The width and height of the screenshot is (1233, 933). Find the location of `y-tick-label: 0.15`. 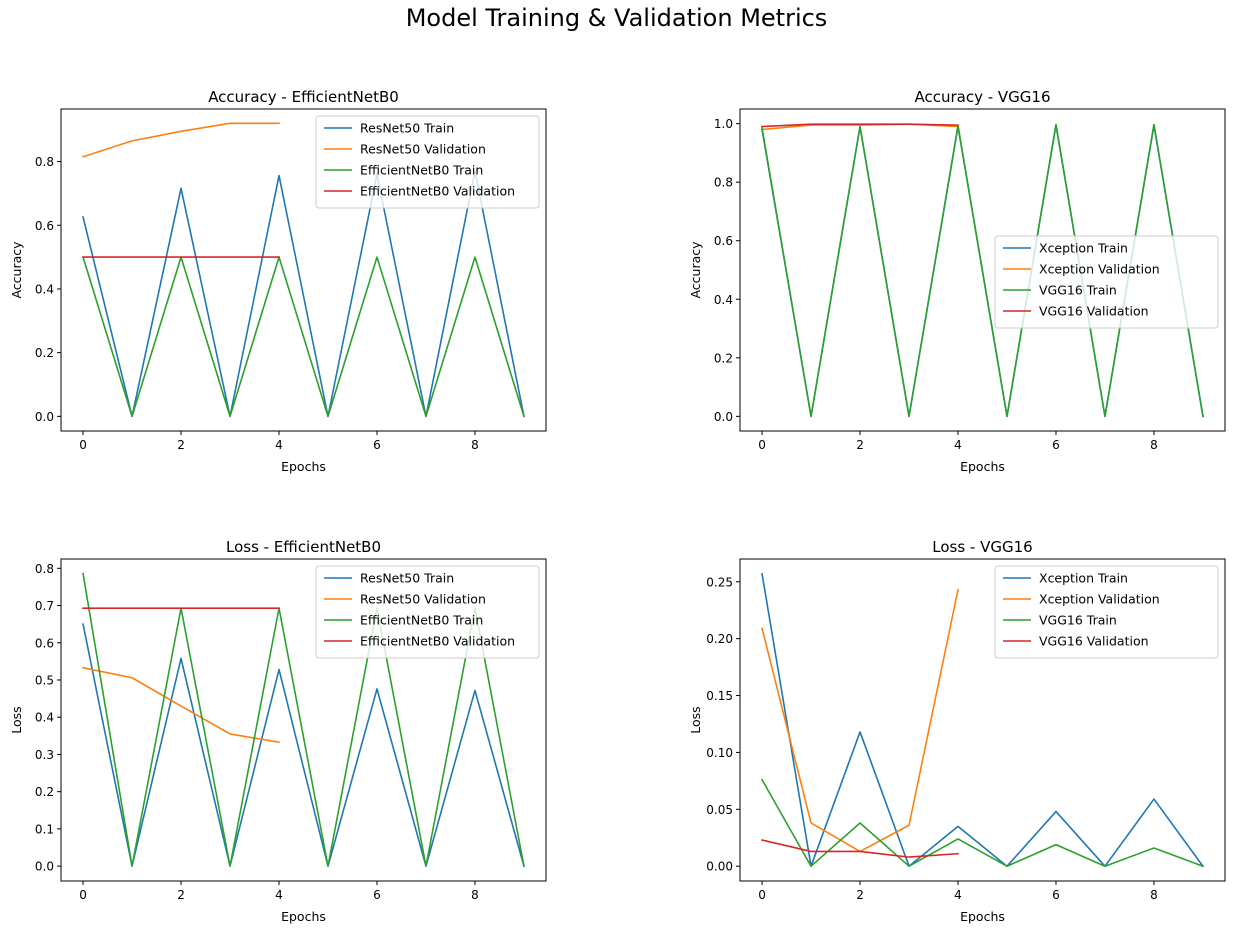

y-tick-label: 0.15 is located at coordinates (719, 696).